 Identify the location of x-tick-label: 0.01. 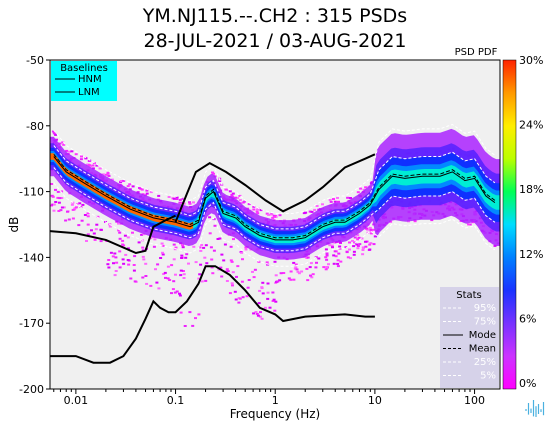
(76, 400).